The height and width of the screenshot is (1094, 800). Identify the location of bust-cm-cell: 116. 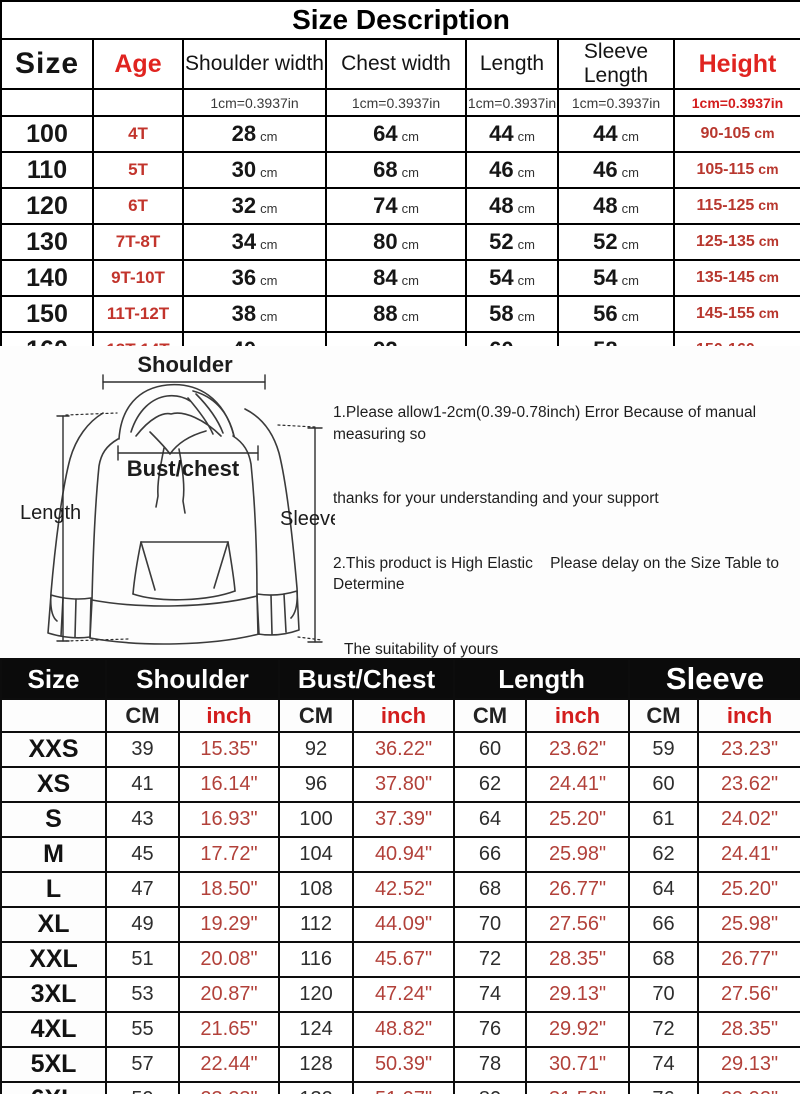
(316, 959).